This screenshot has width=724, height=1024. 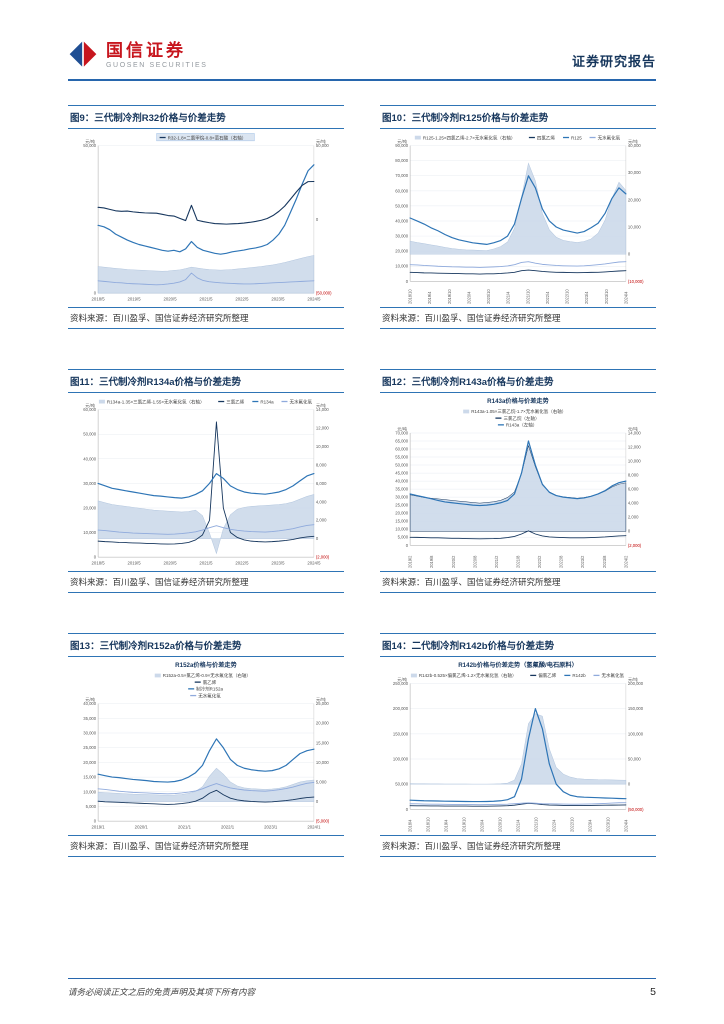 I want to click on x-tick-label: 2023/2, so click(x=582, y=561).